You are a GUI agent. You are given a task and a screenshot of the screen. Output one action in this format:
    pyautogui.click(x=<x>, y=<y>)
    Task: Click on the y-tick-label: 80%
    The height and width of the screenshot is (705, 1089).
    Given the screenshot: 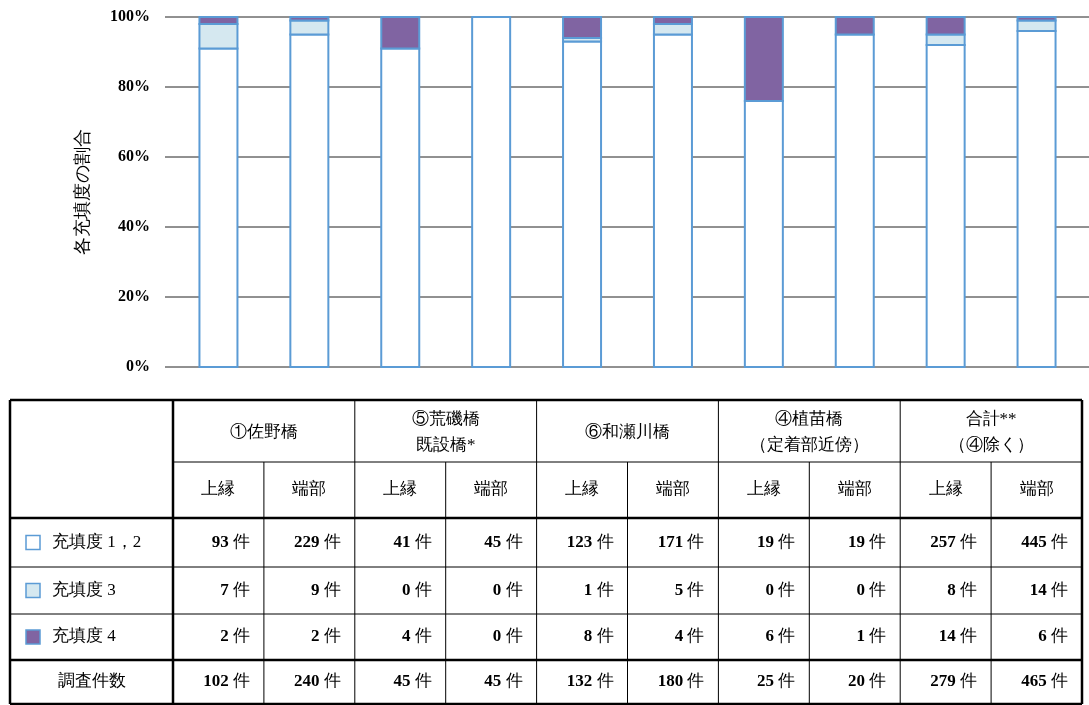 What is the action you would take?
    pyautogui.click(x=134, y=85)
    